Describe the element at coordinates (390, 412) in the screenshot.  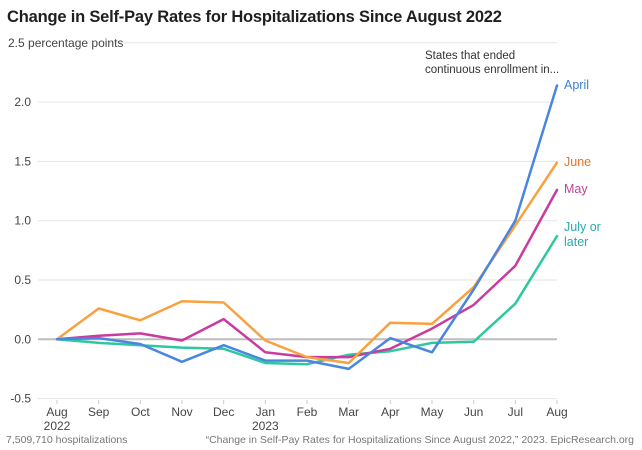
I see `x-tick-label: Apr` at that location.